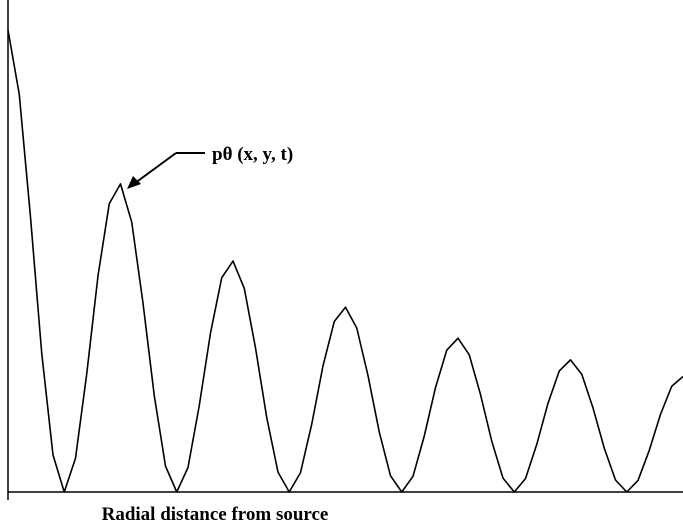  I want to click on annotation: pθ (x, y, t), so click(252, 154).